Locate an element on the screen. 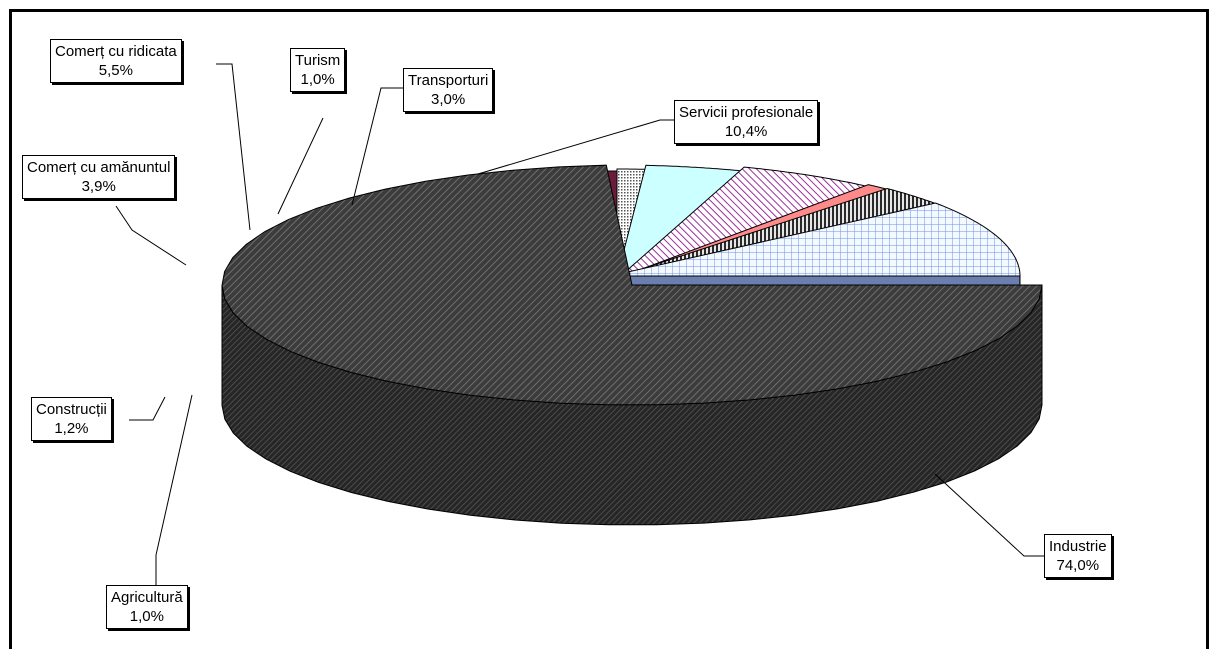 Image resolution: width=1217 pixels, height=653 pixels. slice-label-name: Servicii profesionale is located at coordinates (746, 112).